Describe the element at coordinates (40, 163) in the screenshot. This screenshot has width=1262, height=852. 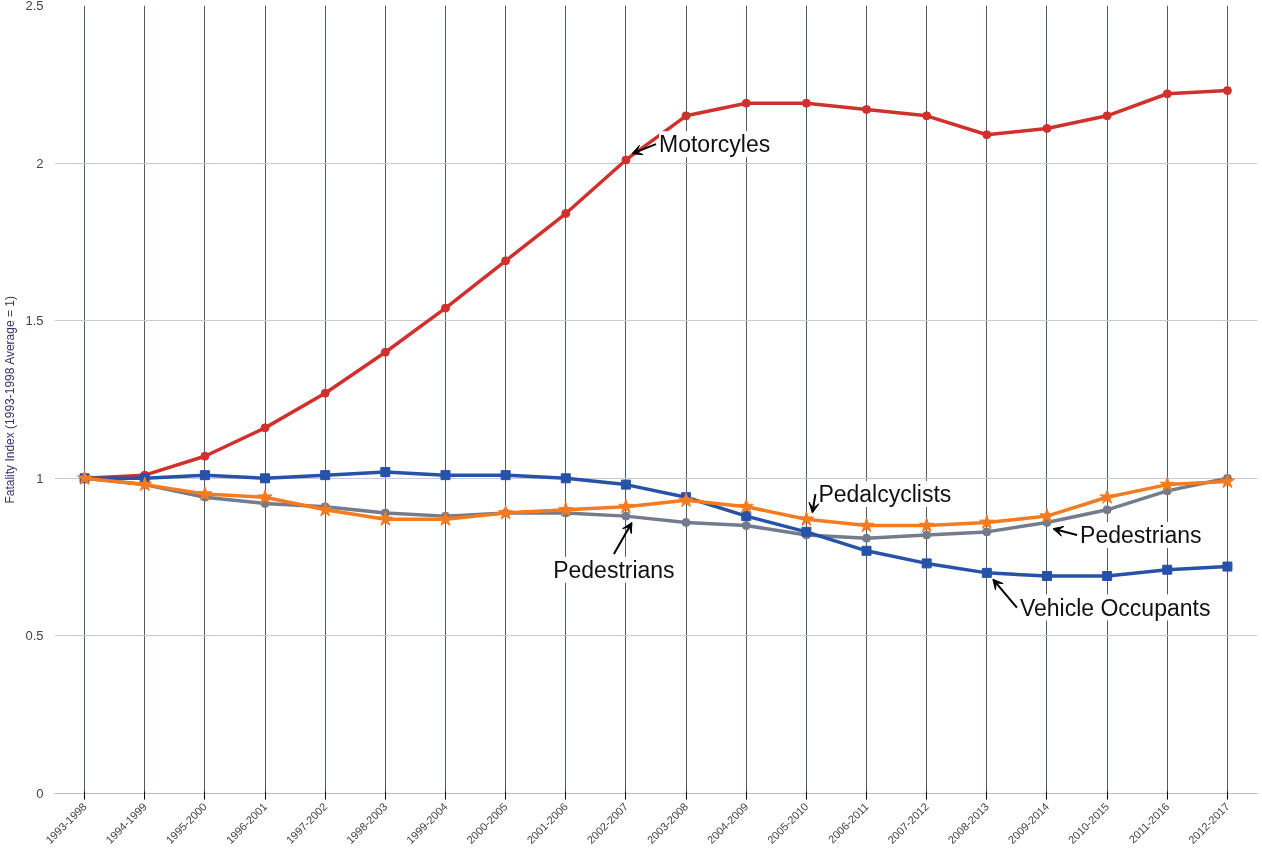
I see `y-tick-label: 2` at that location.